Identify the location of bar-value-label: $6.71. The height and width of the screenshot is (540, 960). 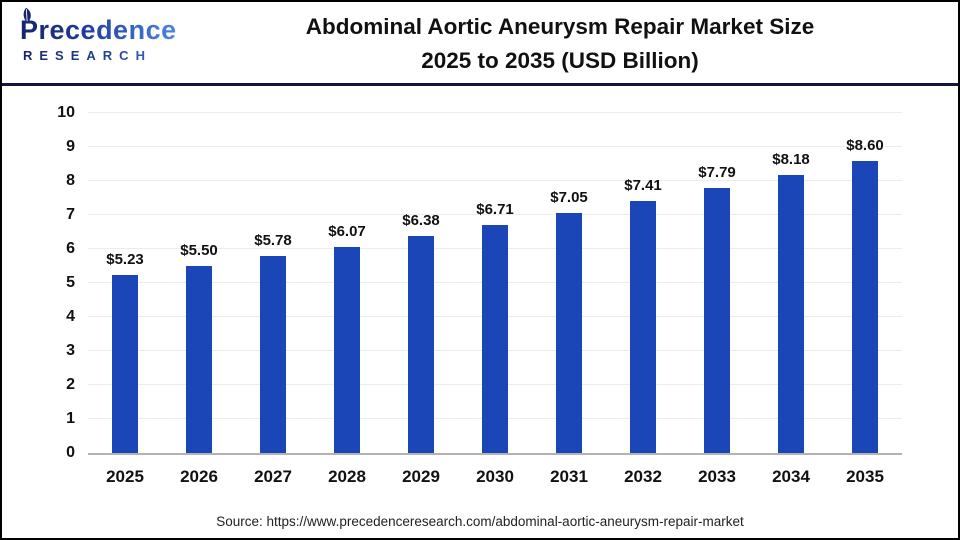
(495, 209).